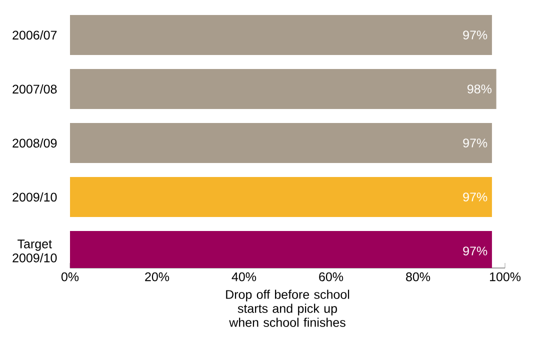 This screenshot has height=348, width=534. I want to click on y-tick-label: 2006/07, so click(34, 35).